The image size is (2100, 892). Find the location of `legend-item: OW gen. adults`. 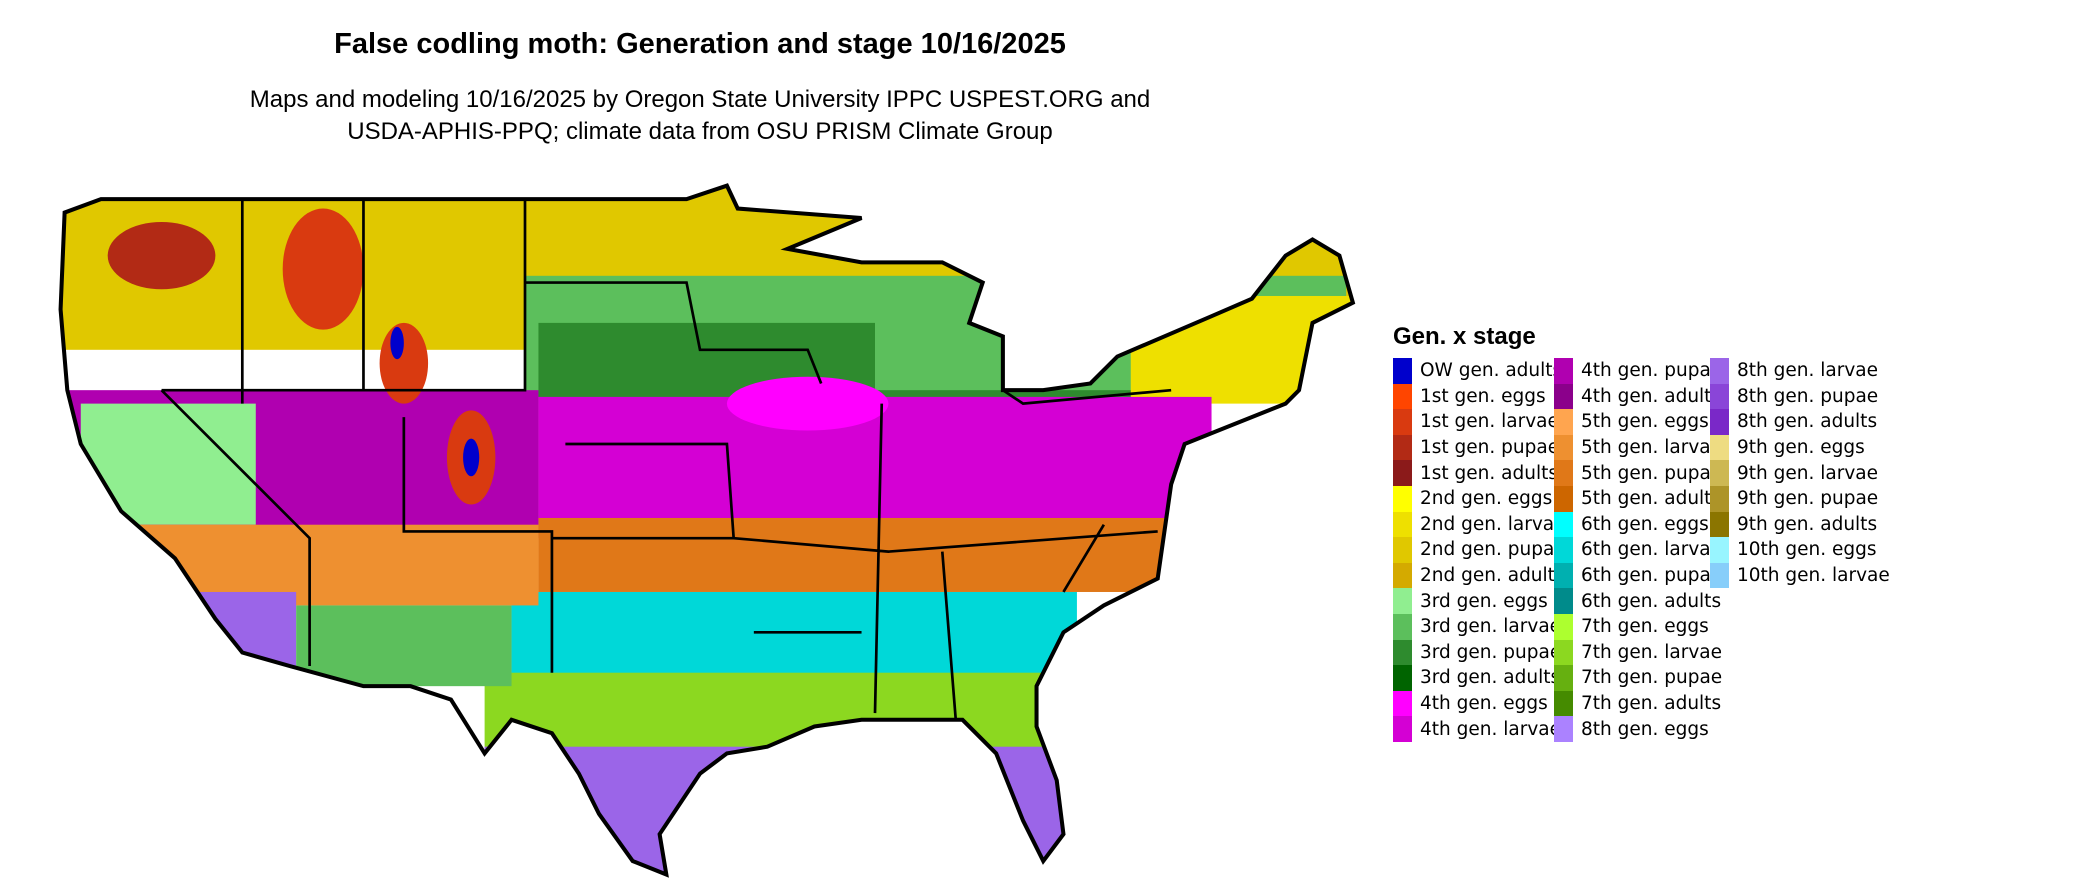

legend-item: OW gen. adults is located at coordinates (1479, 371).